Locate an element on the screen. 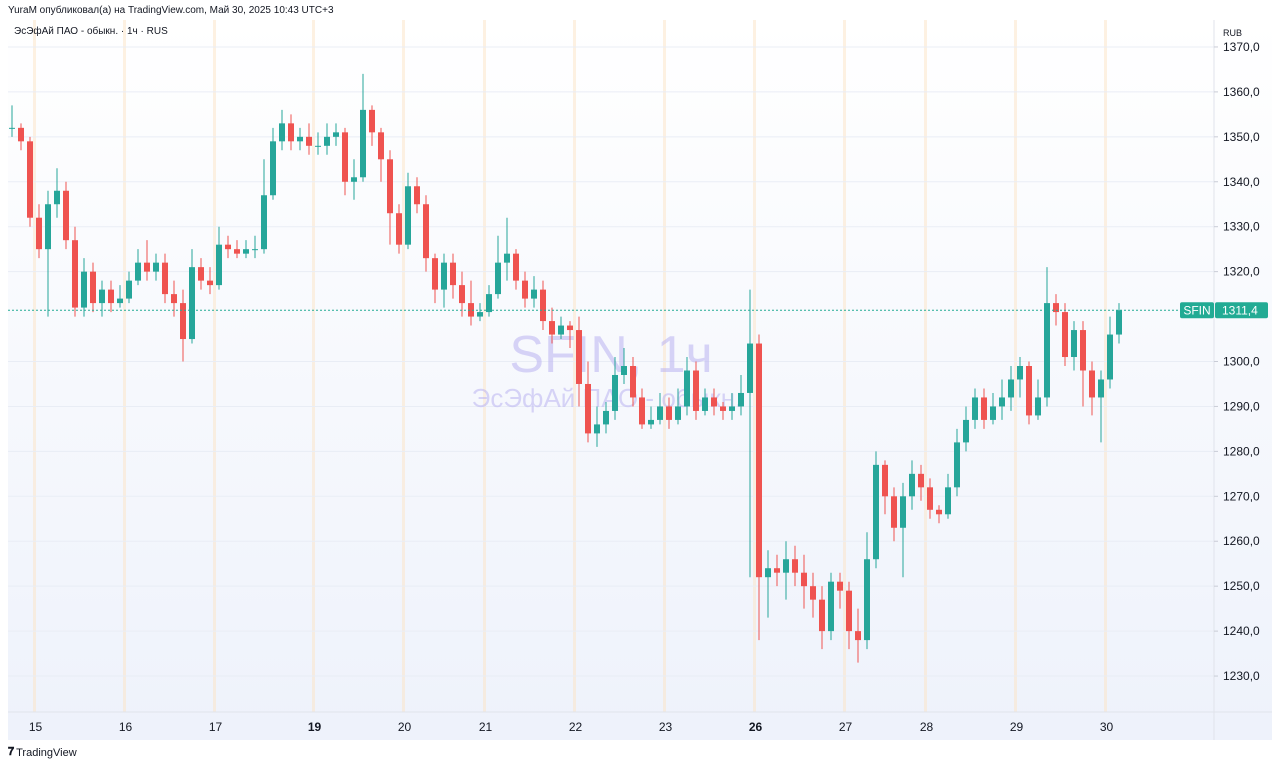  y-tick-label: 1260,0 is located at coordinates (1241, 541).